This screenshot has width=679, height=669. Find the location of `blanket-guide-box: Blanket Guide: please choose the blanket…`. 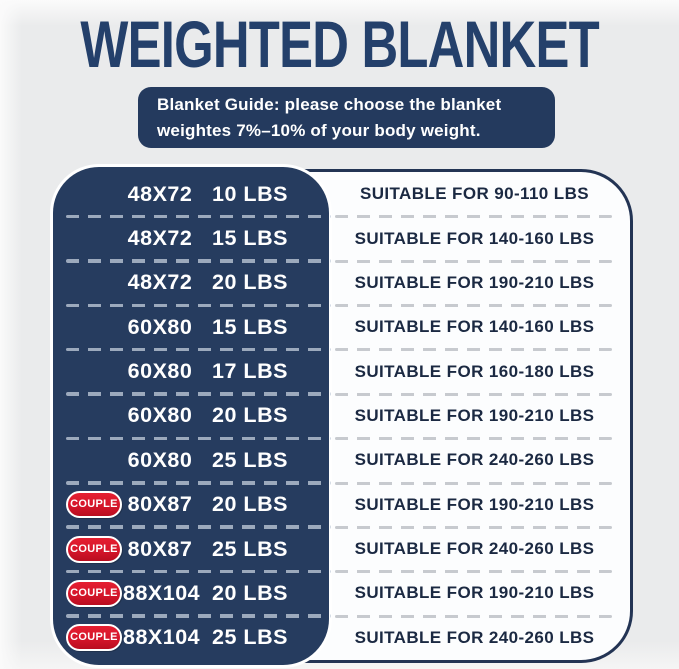

blanket-guide-box: Blanket Guide: please choose the blanket… is located at coordinates (346, 117).